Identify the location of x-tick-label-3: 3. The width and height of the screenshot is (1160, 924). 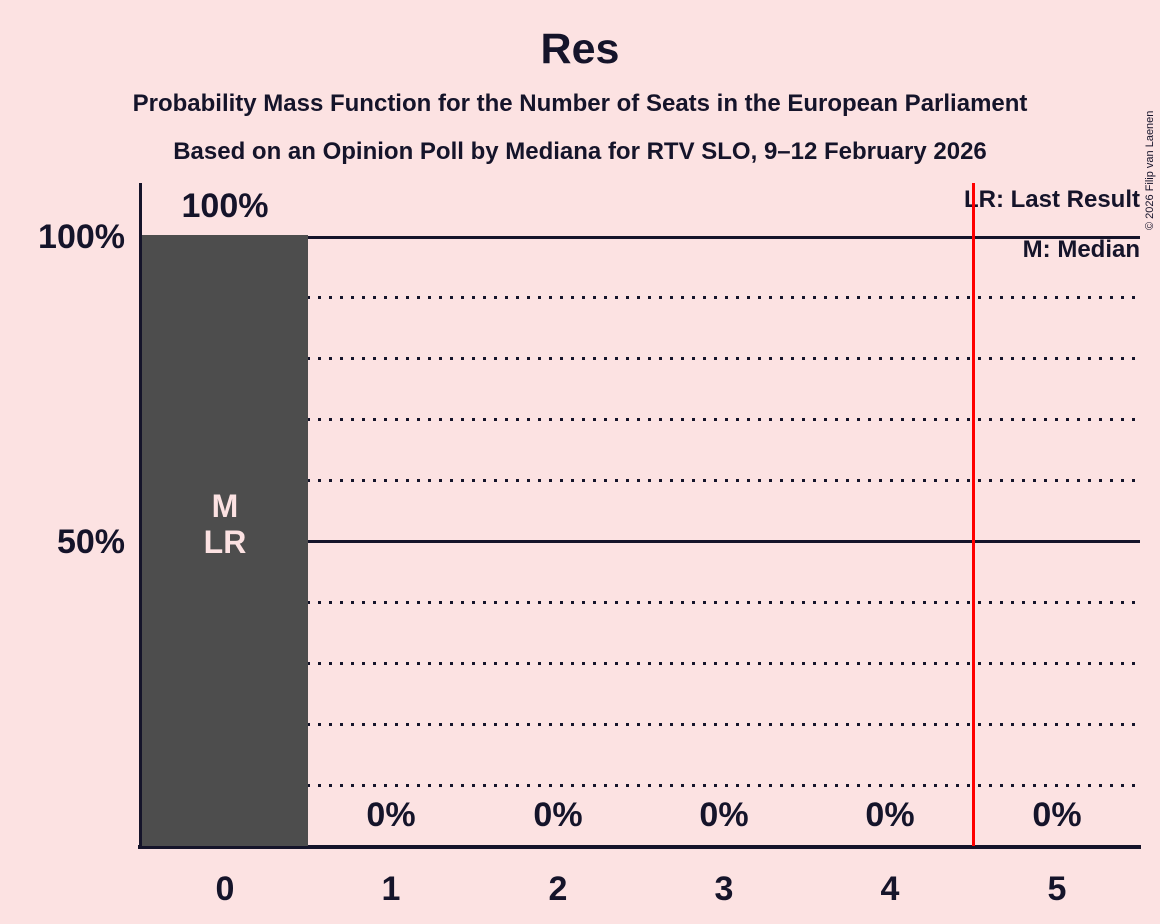
(724, 889).